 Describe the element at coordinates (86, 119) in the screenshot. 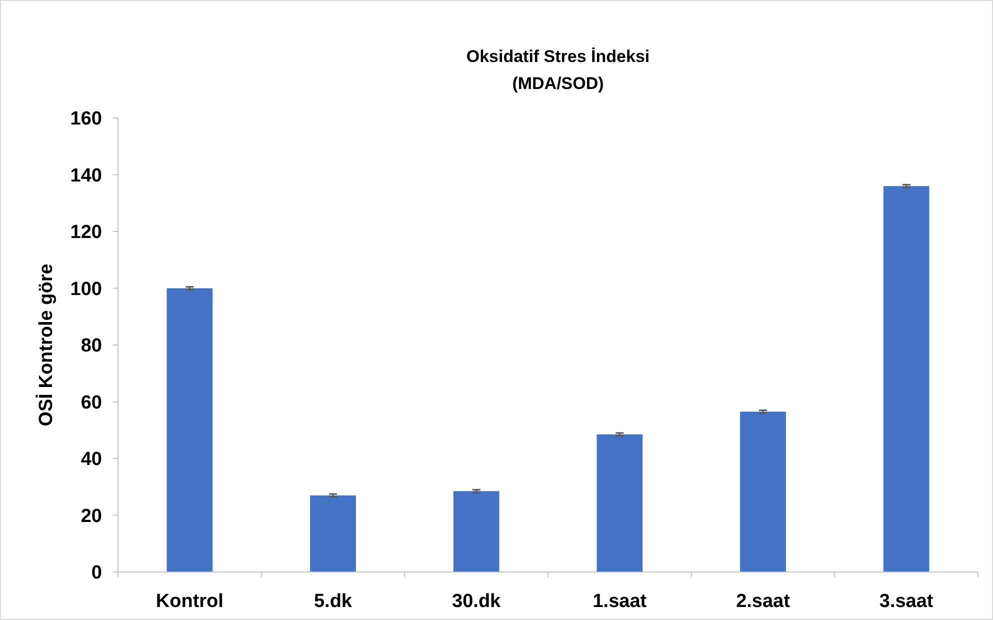

I see `y-tick-label: 160` at that location.